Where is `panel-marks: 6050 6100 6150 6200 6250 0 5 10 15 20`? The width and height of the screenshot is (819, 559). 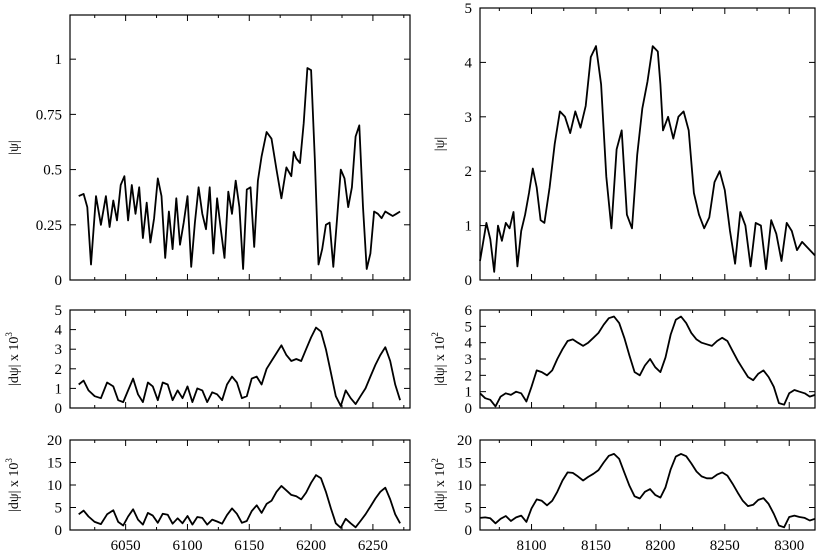
panel-marks: 6050 6100 6150 6200 6250 0 5 10 15 20 is located at coordinates (229, 493).